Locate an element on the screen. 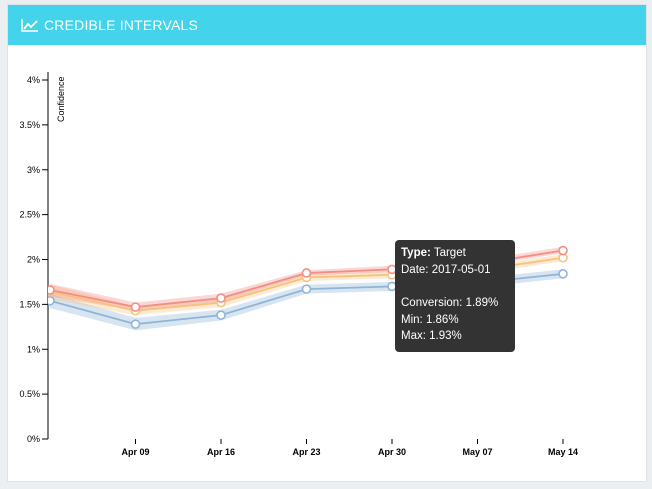 The width and height of the screenshot is (652, 489). y-tick-label: 3.5% is located at coordinates (29, 125).